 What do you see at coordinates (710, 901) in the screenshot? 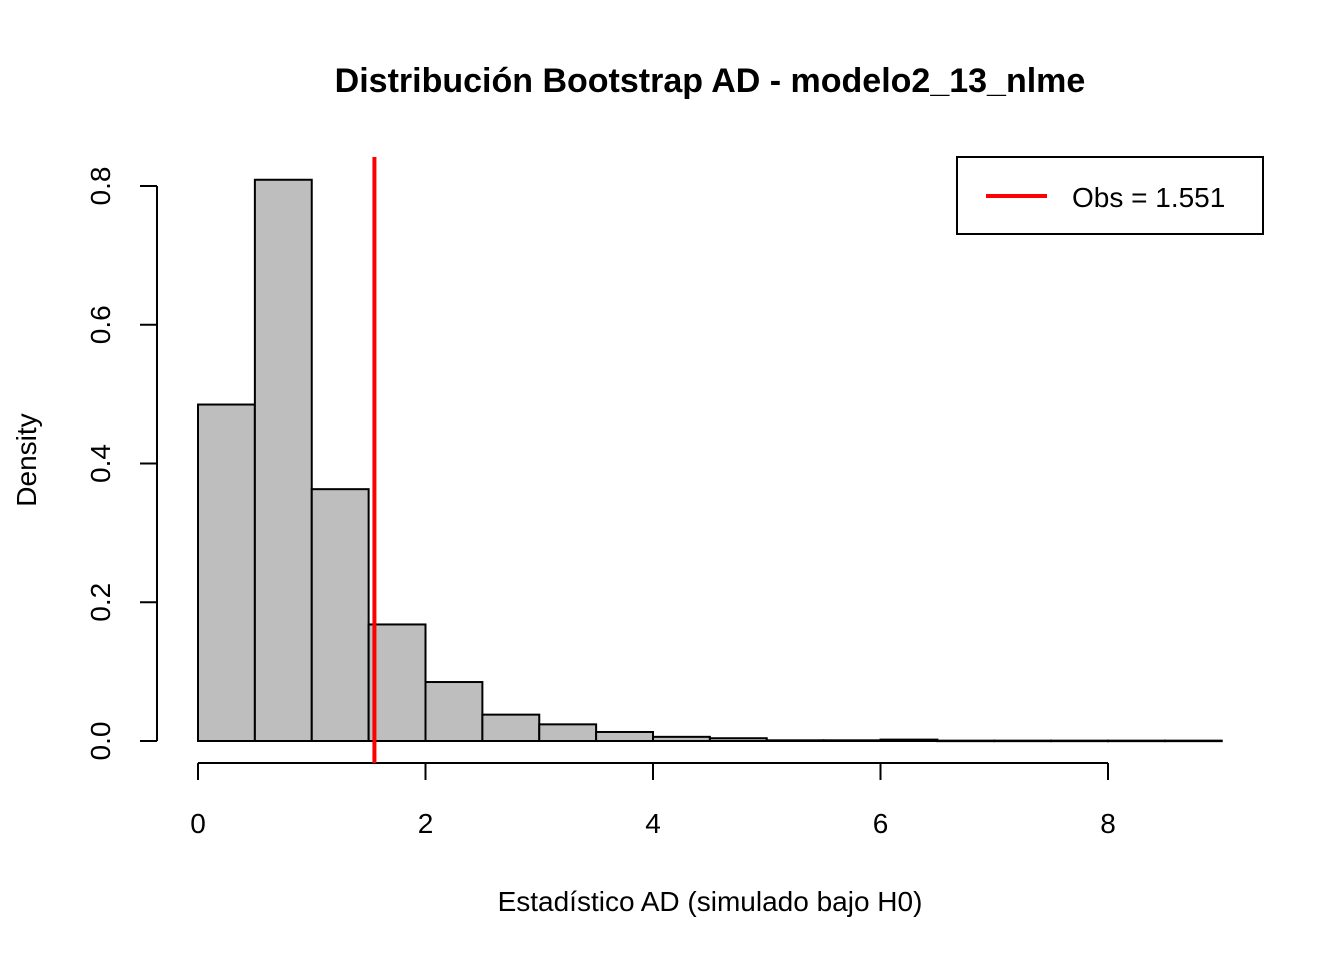
I see `x-axis-label: Estadístico AD (simulado bajo H0)` at bounding box center [710, 901].